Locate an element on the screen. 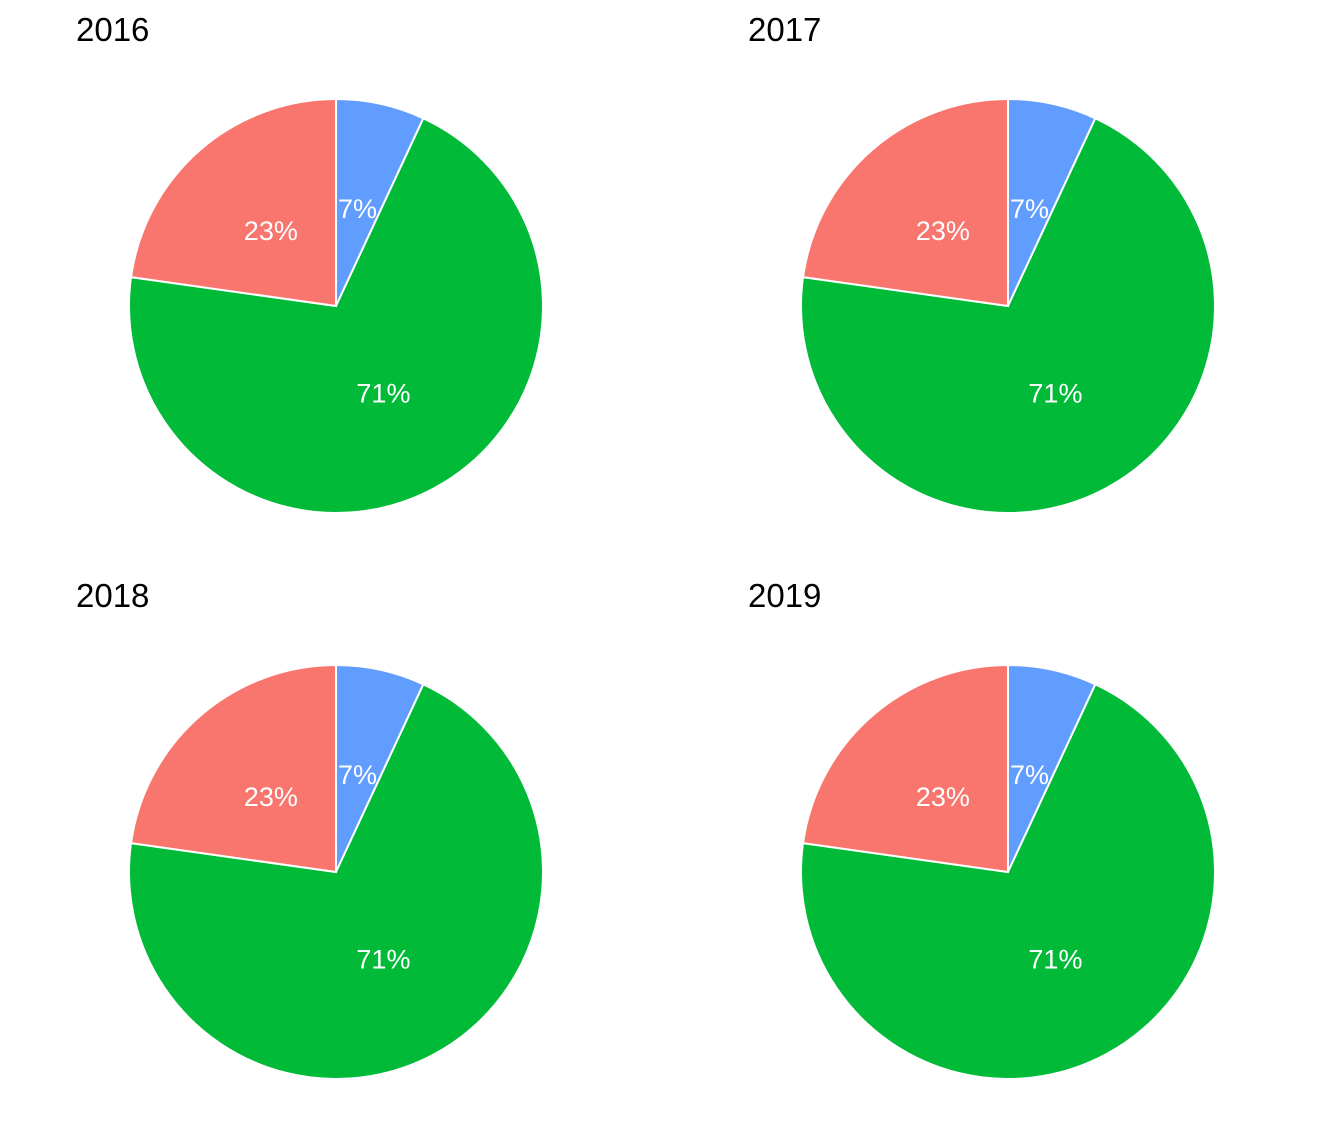  panel-title: 2017 is located at coordinates (784, 29).